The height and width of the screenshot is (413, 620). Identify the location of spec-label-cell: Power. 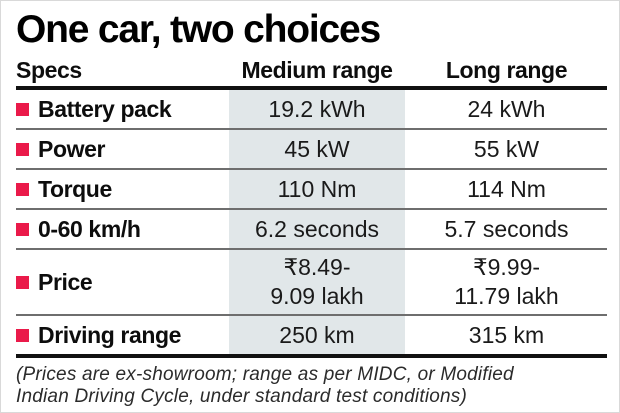
(122, 149).